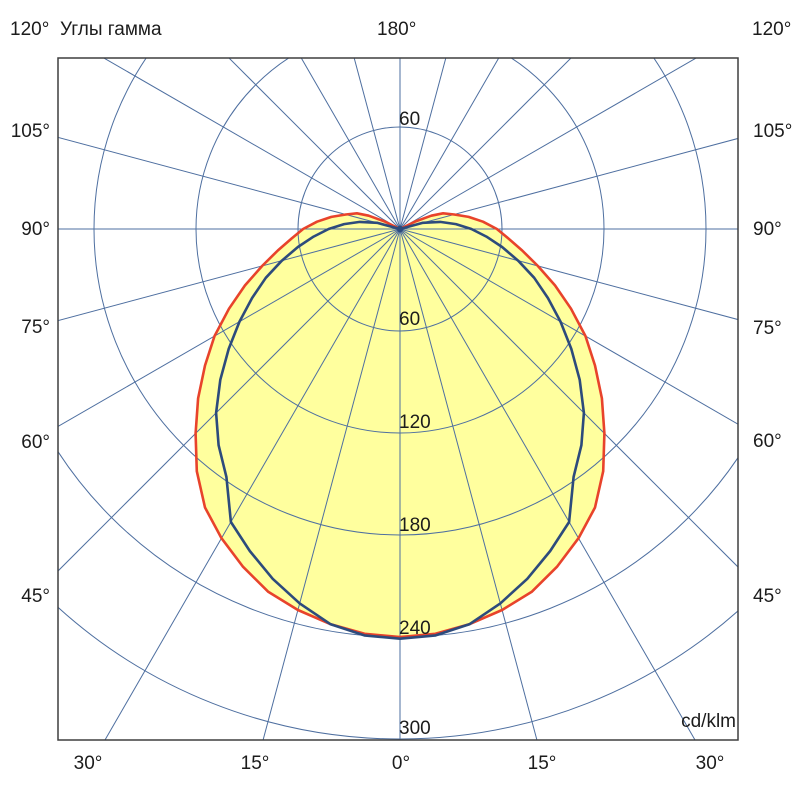 This screenshot has width=800, height=800. Describe the element at coordinates (767, 441) in the screenshot. I see `gamma-label-right-60: 60°` at that location.